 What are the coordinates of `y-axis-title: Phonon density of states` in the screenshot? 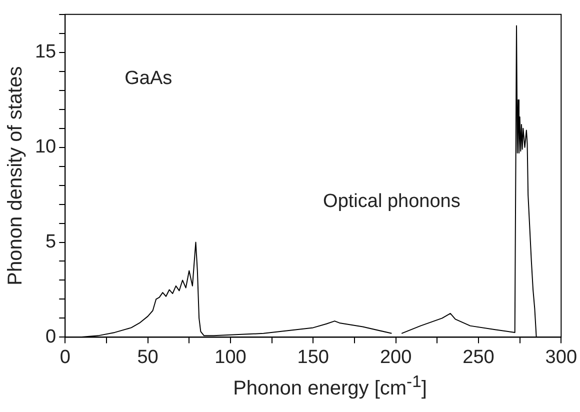 It's located at (15, 176).